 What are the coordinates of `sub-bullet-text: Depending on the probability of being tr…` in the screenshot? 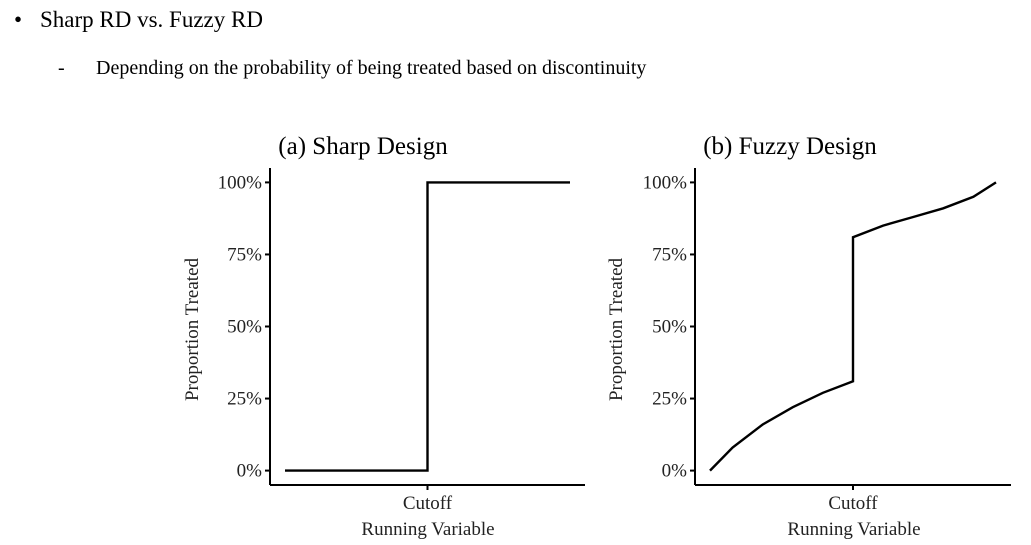 It's located at (371, 68).